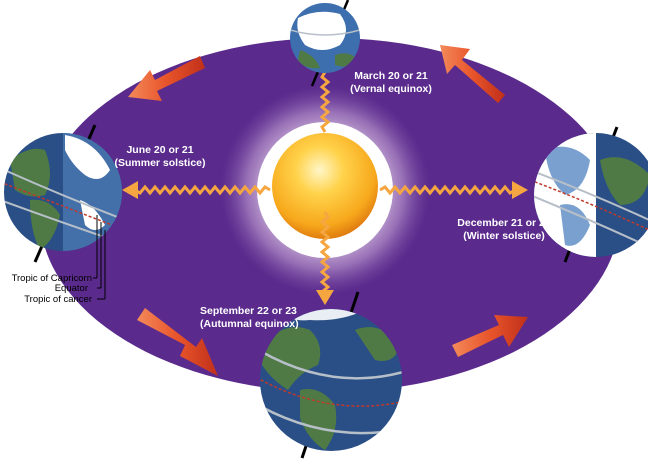 The image size is (648, 465). Describe the element at coordinates (391, 89) in the screenshot. I see `vernal-equinox-name: (Vernal equinox)` at that location.